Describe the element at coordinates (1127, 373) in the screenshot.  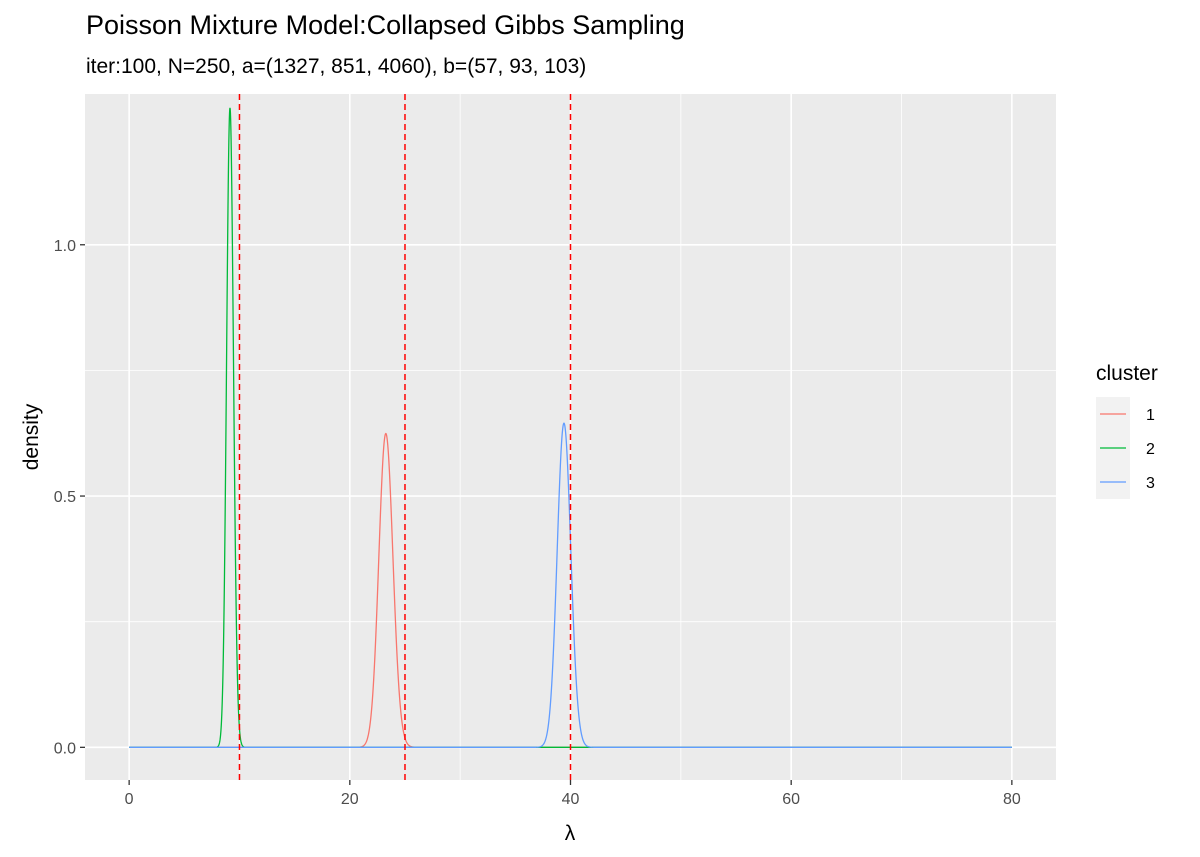
I see `legend-title: cluster` at that location.